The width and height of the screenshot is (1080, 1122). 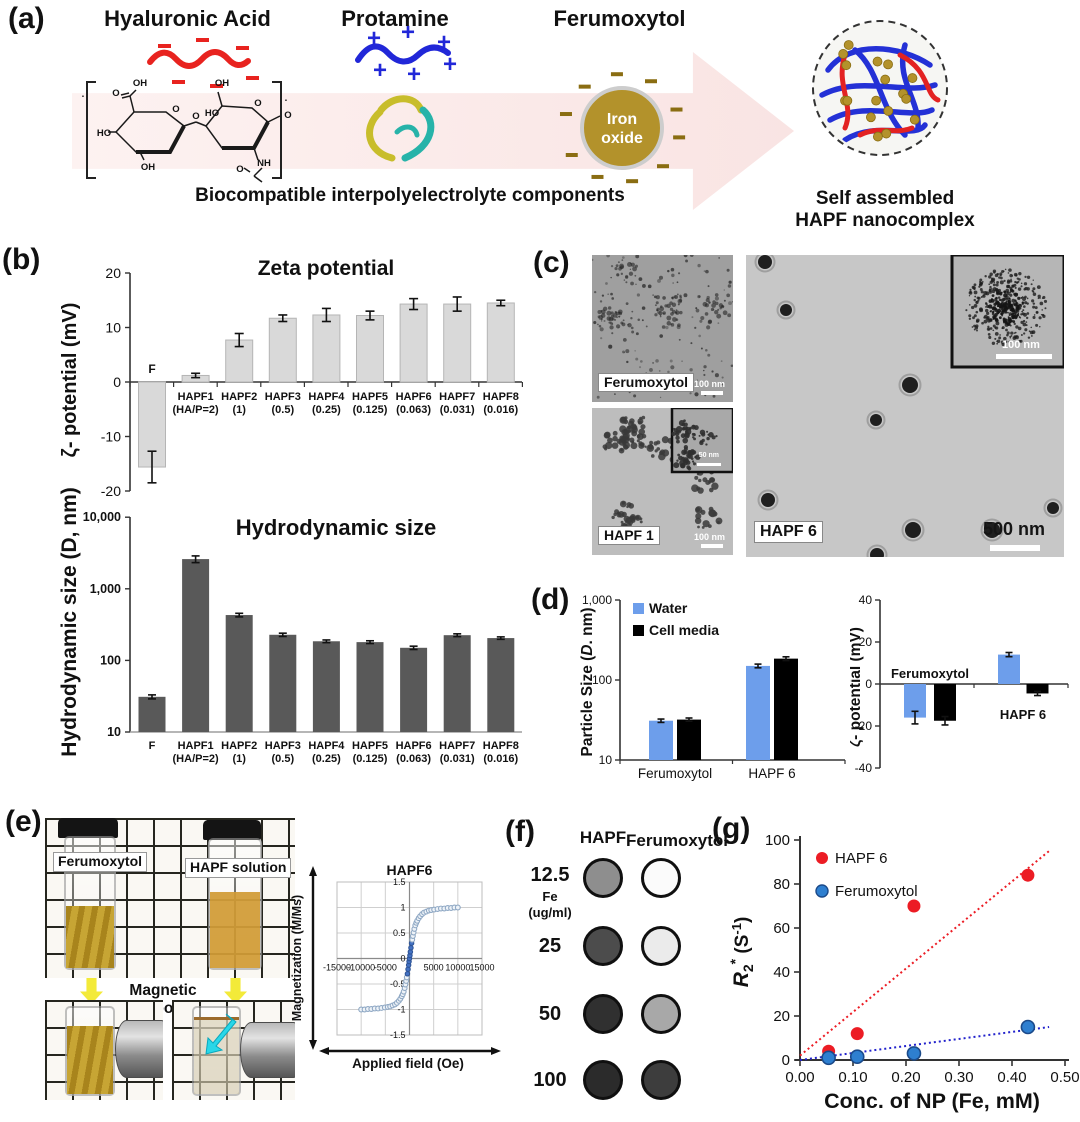 I want to click on protamine-squiggle: + + ++ + +, so click(x=406, y=53).